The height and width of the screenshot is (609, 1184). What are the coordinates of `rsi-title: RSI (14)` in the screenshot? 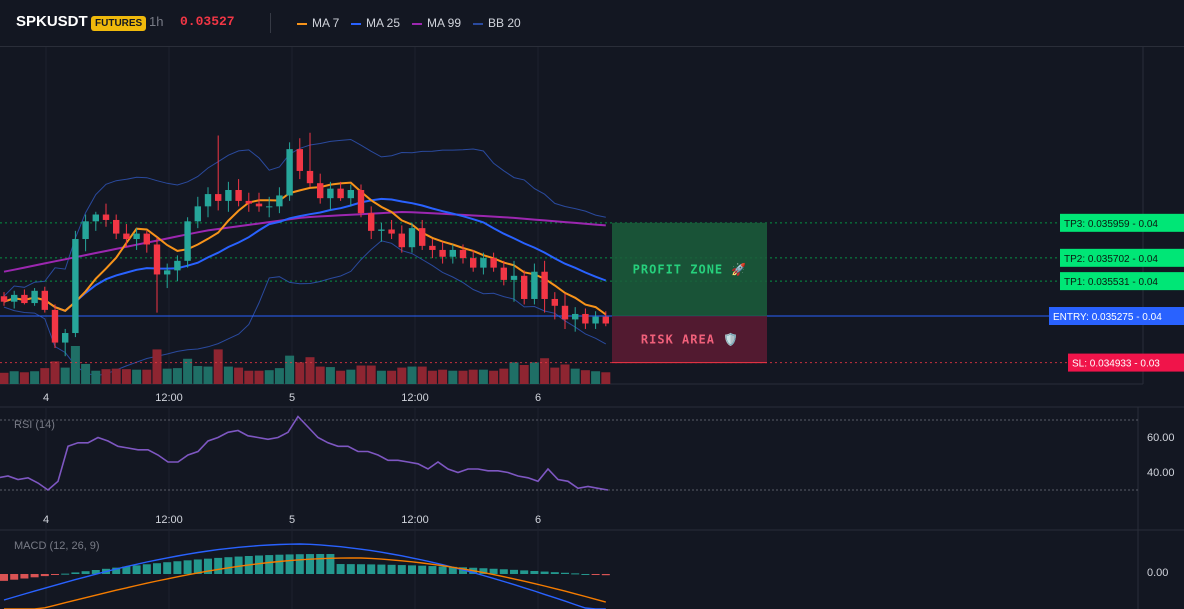 It's located at (34, 425).